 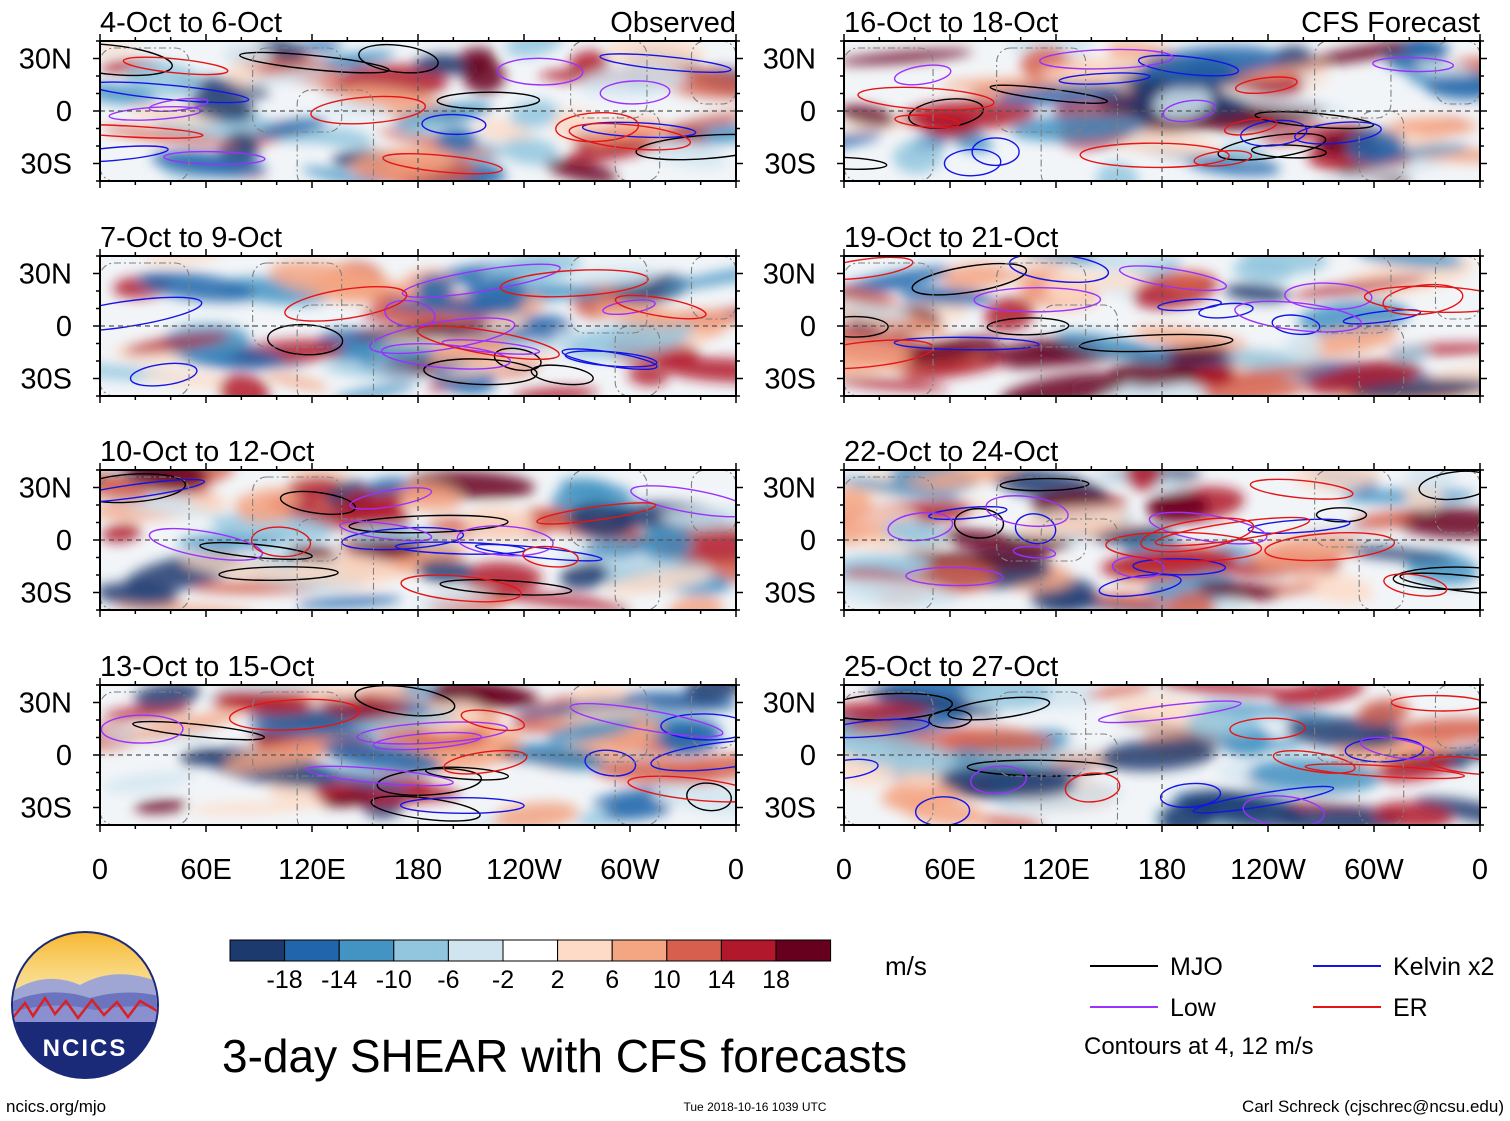 I want to click on shear-panel: 30N 0 30S 19-Oct to 21-Oct, so click(x=1125, y=312).